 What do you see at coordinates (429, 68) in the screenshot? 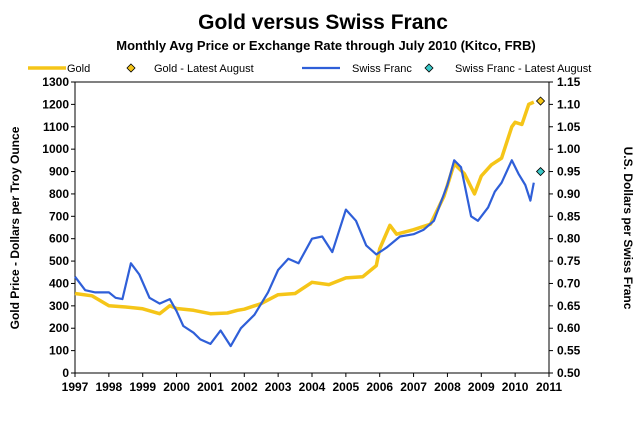
I see `legend-swatch-swiss-franc-latest-august` at bounding box center [429, 68].